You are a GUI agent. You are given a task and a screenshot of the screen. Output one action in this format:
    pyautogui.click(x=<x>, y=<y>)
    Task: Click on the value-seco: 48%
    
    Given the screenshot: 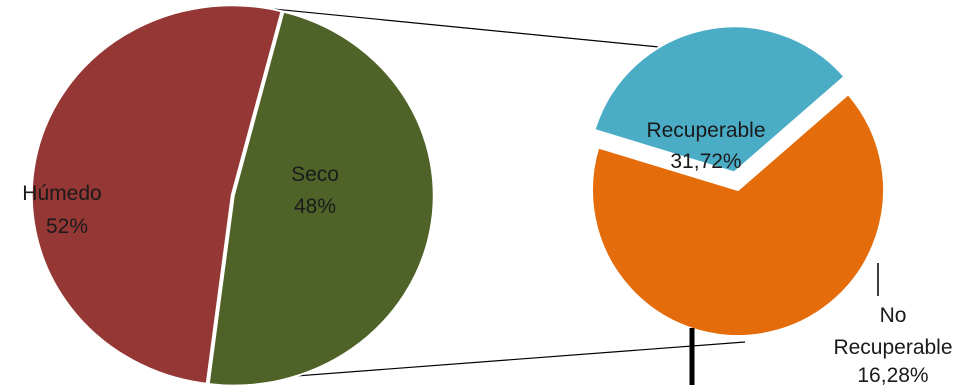 What is the action you would take?
    pyautogui.click(x=315, y=206)
    